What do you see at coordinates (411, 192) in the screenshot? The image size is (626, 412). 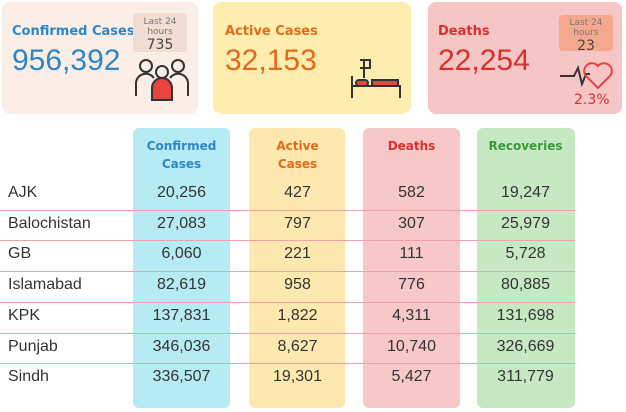 I see `cell: 582` at bounding box center [411, 192].